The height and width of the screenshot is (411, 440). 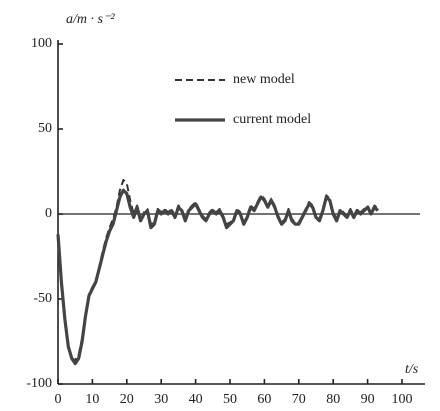 I want to click on y-tick-label: 50, so click(x=45, y=128).